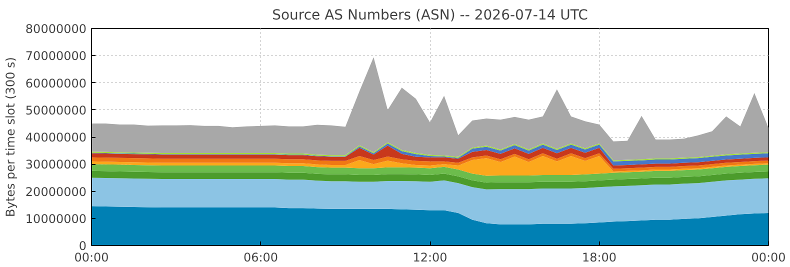 The width and height of the screenshot is (790, 267). I want to click on x-tick-label: 12:00, so click(430, 257).